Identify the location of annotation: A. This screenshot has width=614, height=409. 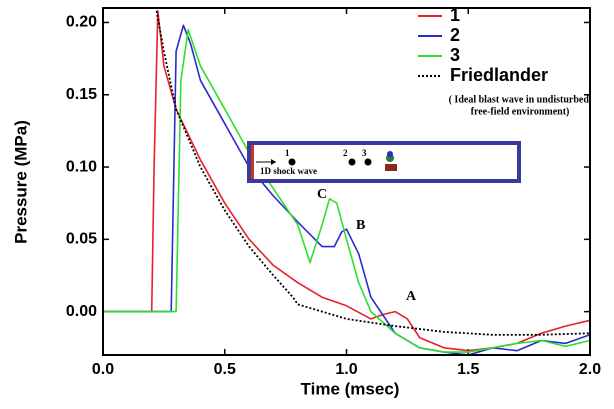
(411, 296).